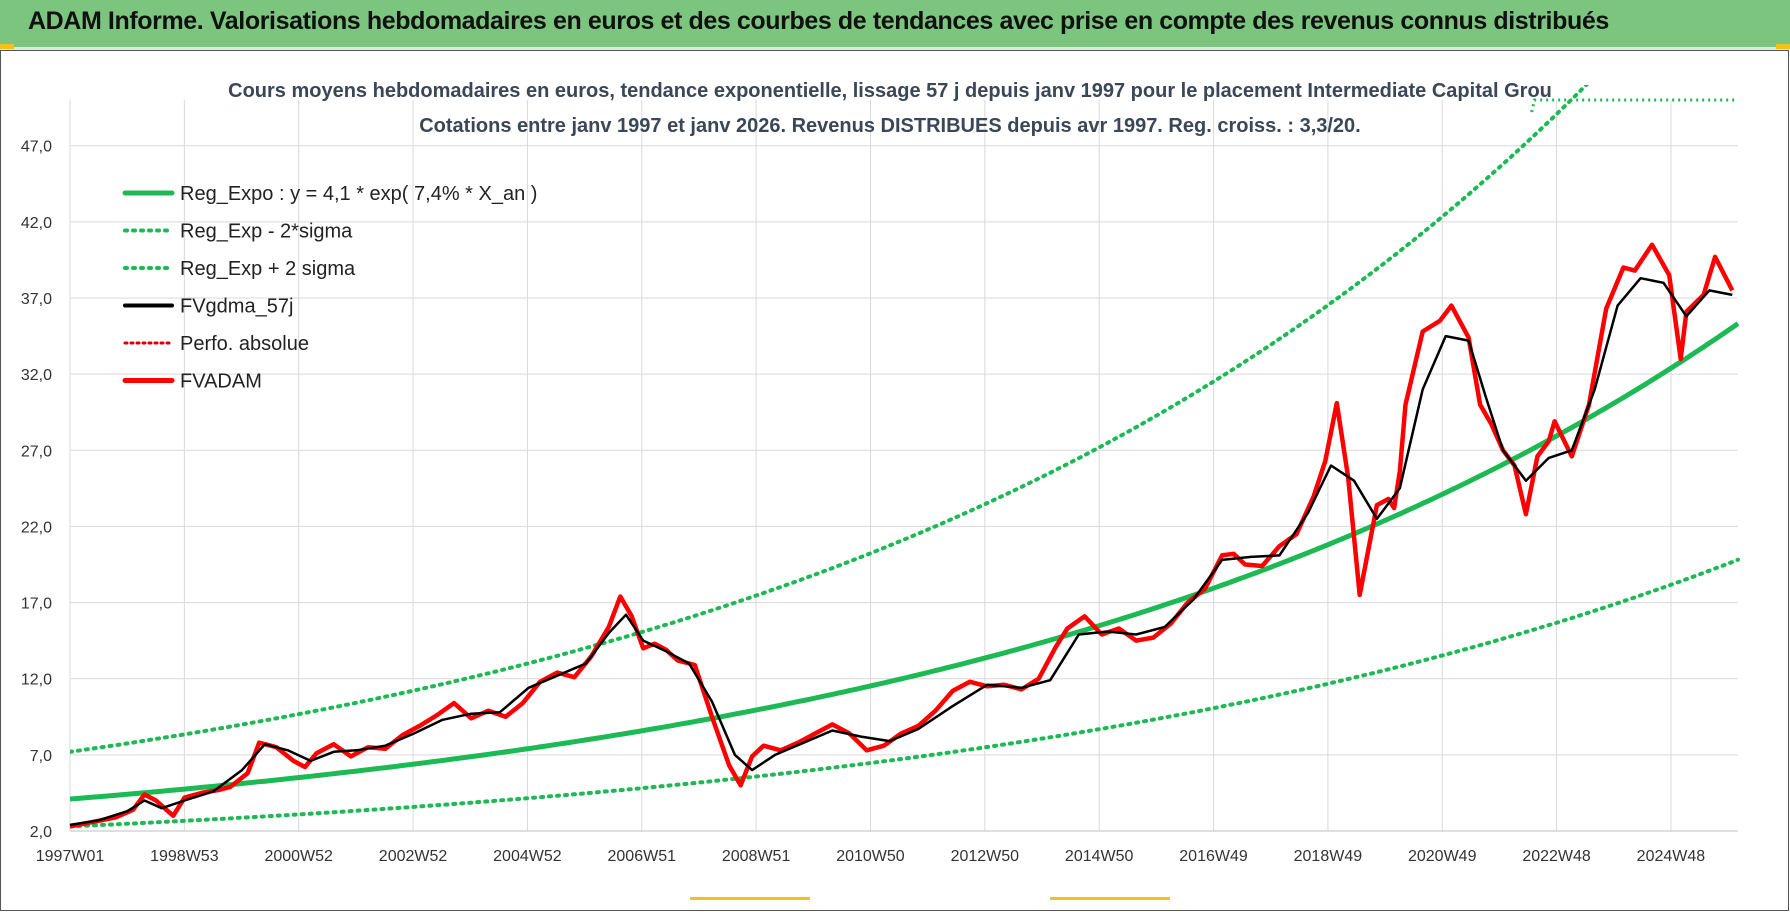 The width and height of the screenshot is (1790, 912). Describe the element at coordinates (184, 856) in the screenshot. I see `x-tick-label: 1998W53` at that location.